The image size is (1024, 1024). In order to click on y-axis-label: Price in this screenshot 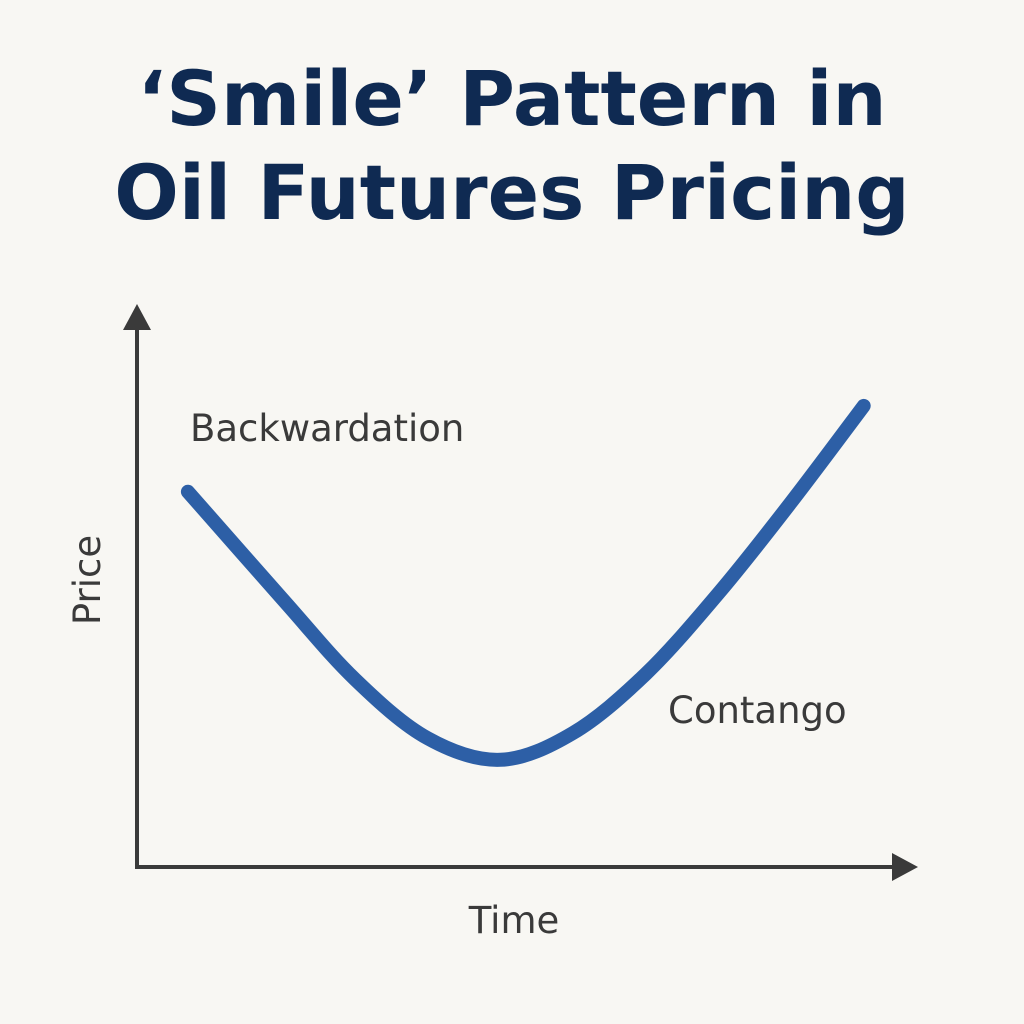, I will do `click(87, 580)`.